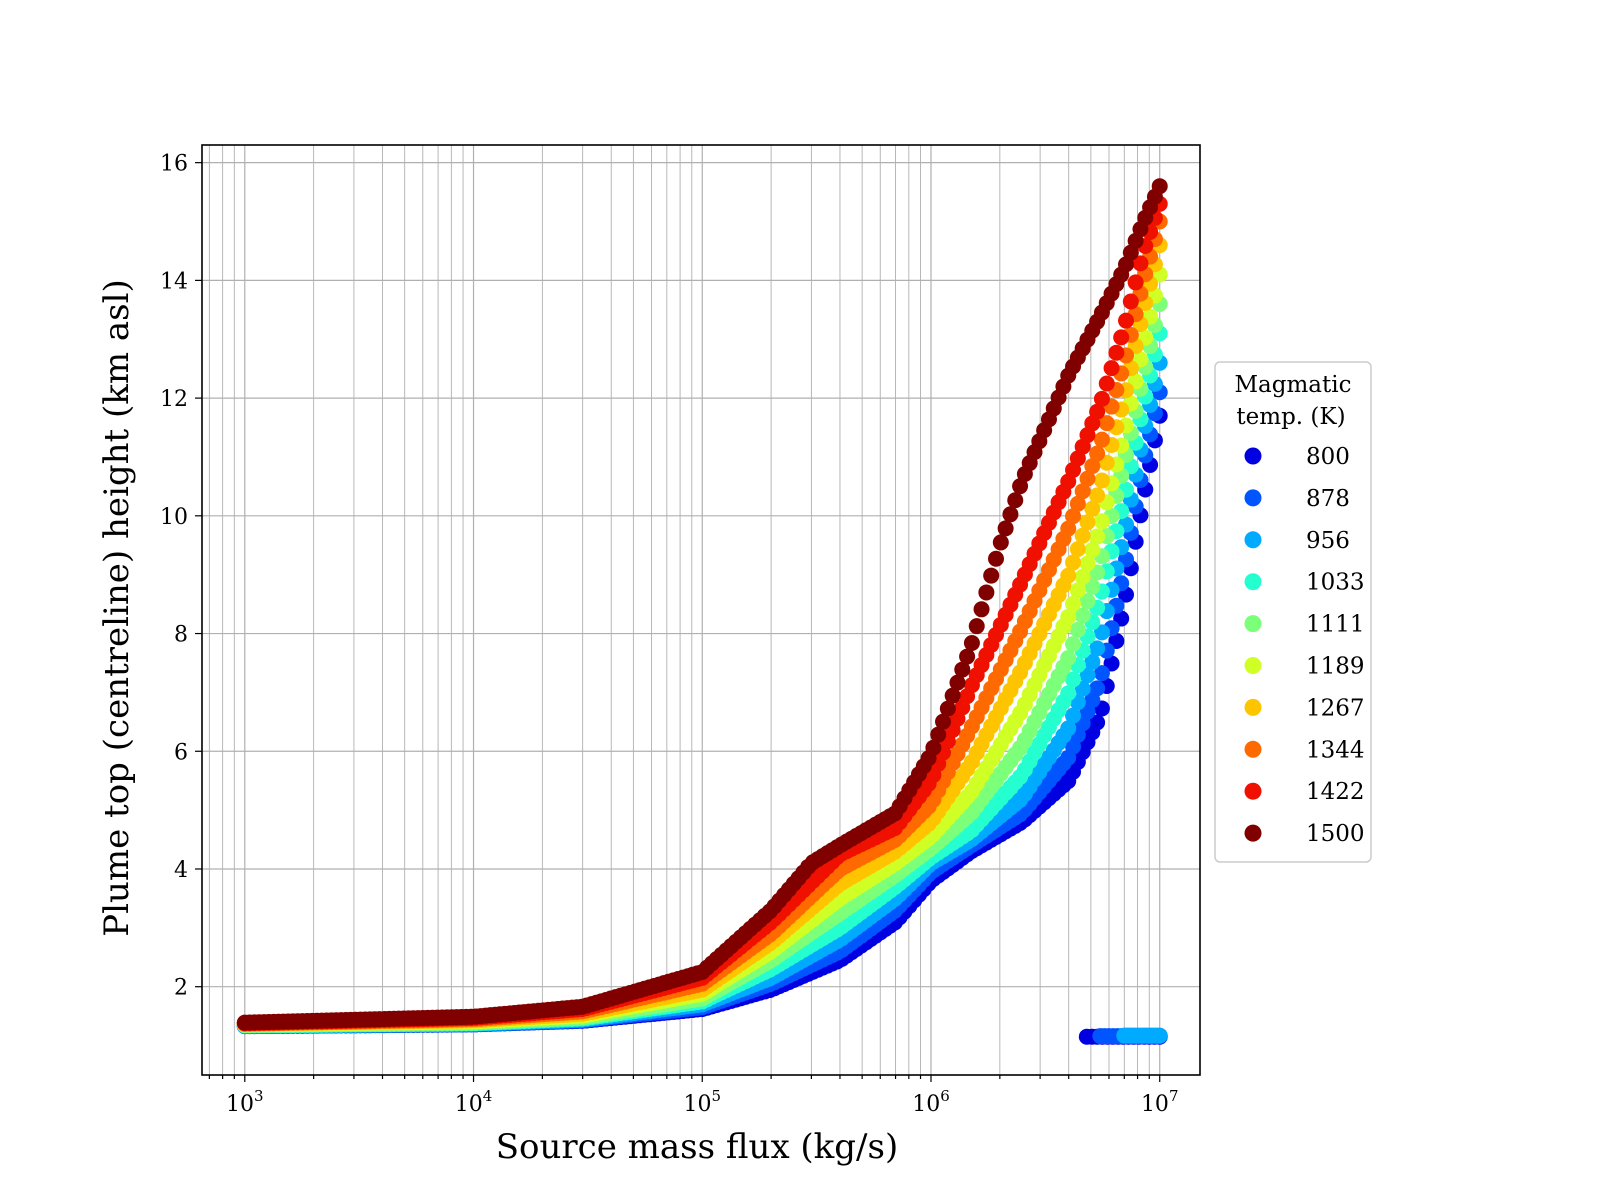 The height and width of the screenshot is (1200, 1600). What do you see at coordinates (1304, 645) in the screenshot?
I see `legend-entries: 800 878 956 1033 1111 1189 1267 1344 1422 1500` at bounding box center [1304, 645].